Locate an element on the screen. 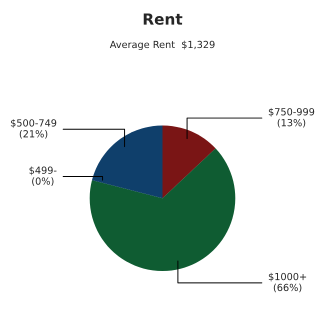 The height and width of the screenshot is (325, 325). category-label: $499- is located at coordinates (42, 171).